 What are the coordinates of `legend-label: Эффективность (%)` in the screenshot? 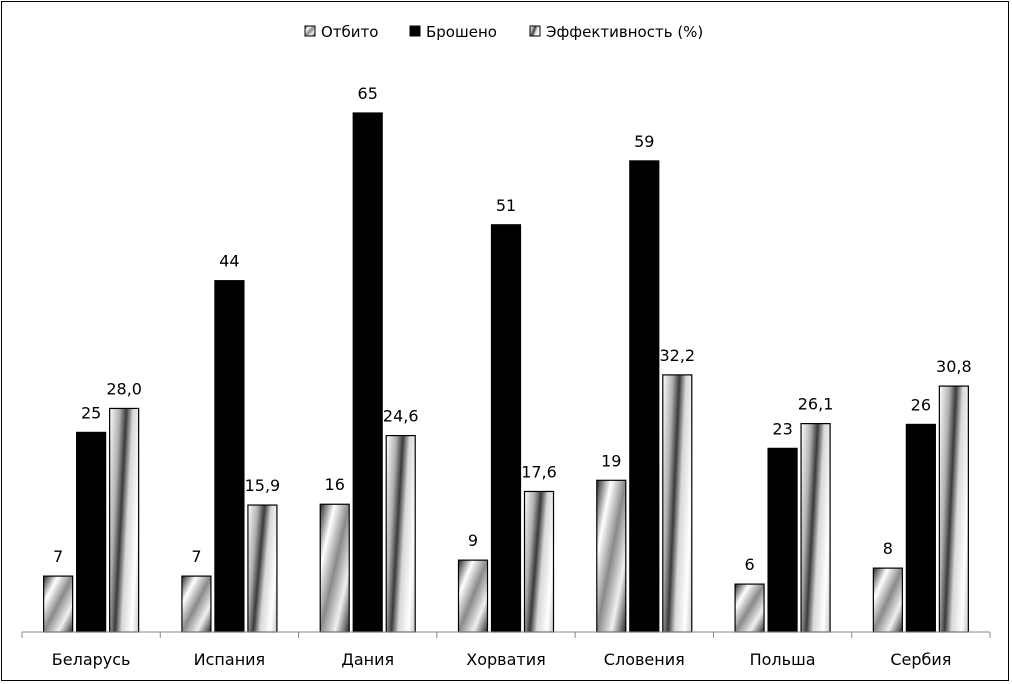 It's located at (624, 32).